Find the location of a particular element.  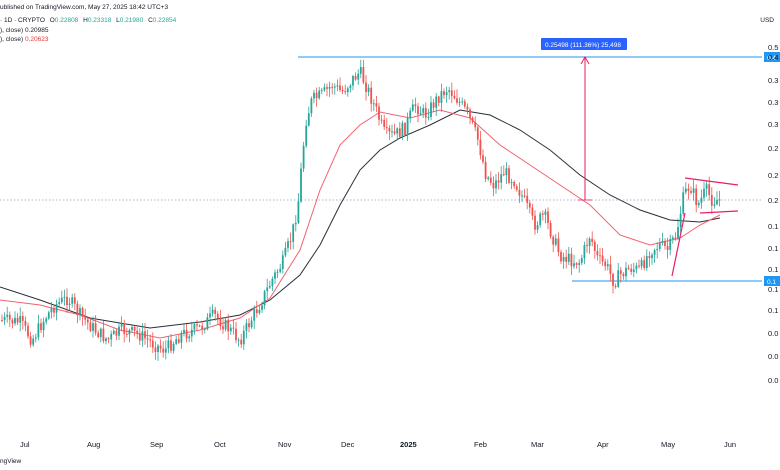

price-tick-label: 0.3 is located at coordinates (773, 80).